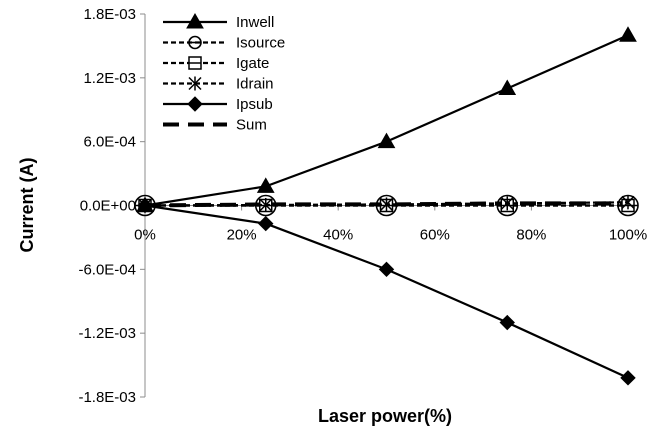 This screenshot has height=436, width=669. I want to click on x-tick-label: 60%, so click(435, 235).